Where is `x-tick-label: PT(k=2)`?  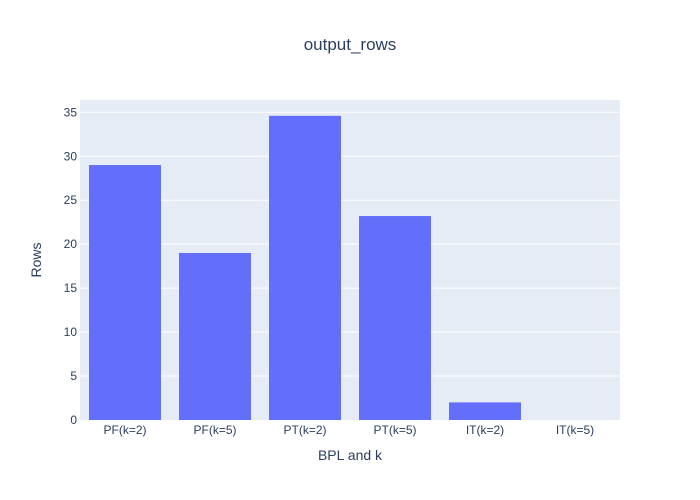
x-tick-label: PT(k=2) is located at coordinates (304, 430).